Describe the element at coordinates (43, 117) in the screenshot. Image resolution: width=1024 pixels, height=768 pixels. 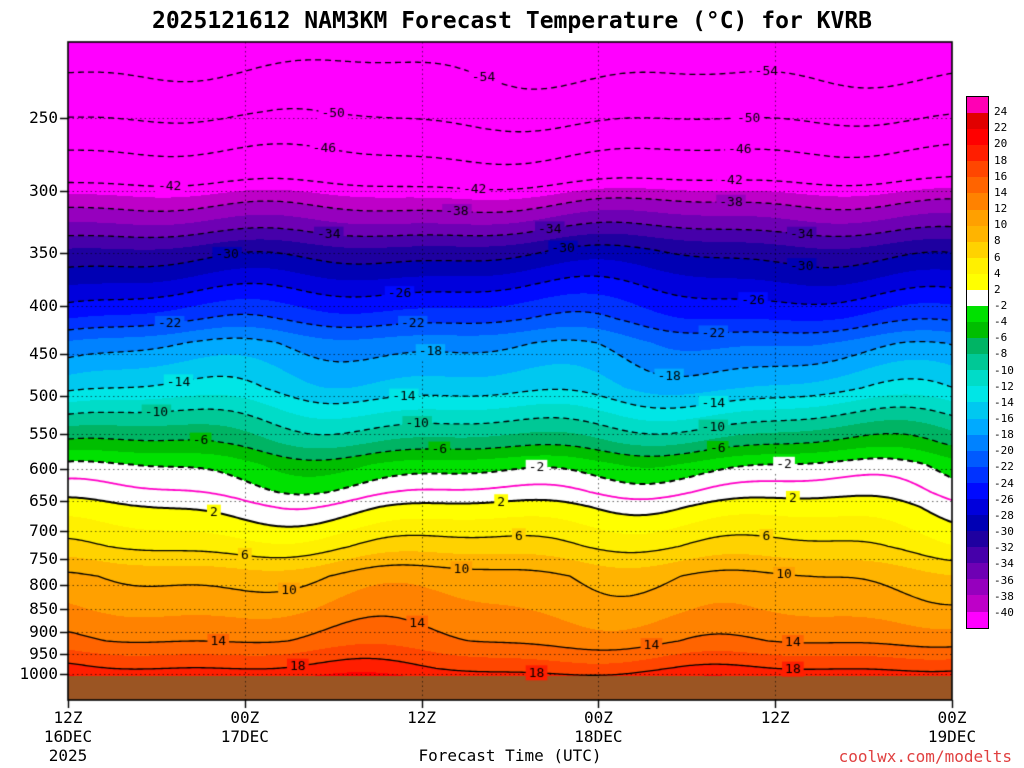
I see `y-axis-tick-label: 250` at that location.